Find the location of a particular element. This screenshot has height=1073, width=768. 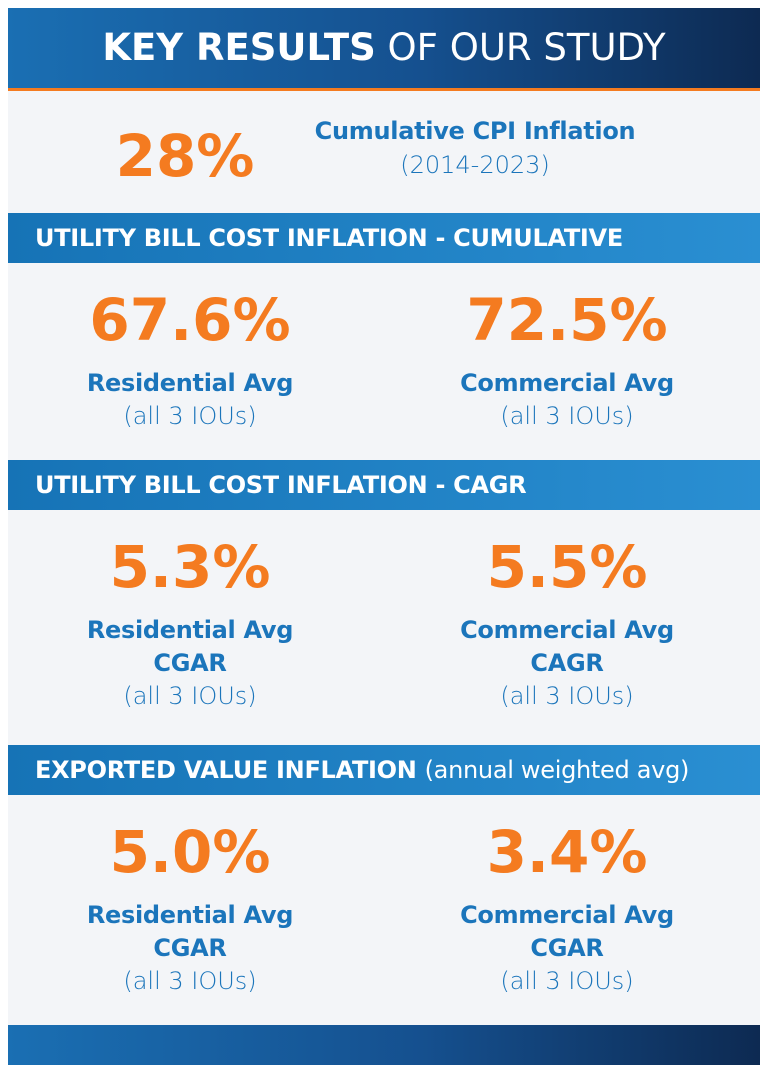

heading-text: UTILITY BILL COST INFLATION - CUMULATIVE is located at coordinates (329, 238).